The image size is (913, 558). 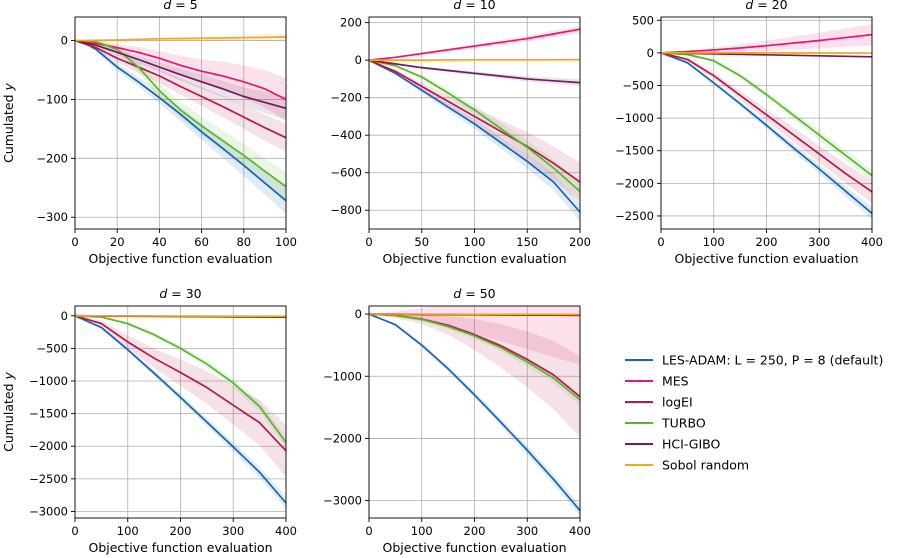 What do you see at coordinates (478, 6) in the screenshot?
I see `panel-title-value: = 10` at bounding box center [478, 6].